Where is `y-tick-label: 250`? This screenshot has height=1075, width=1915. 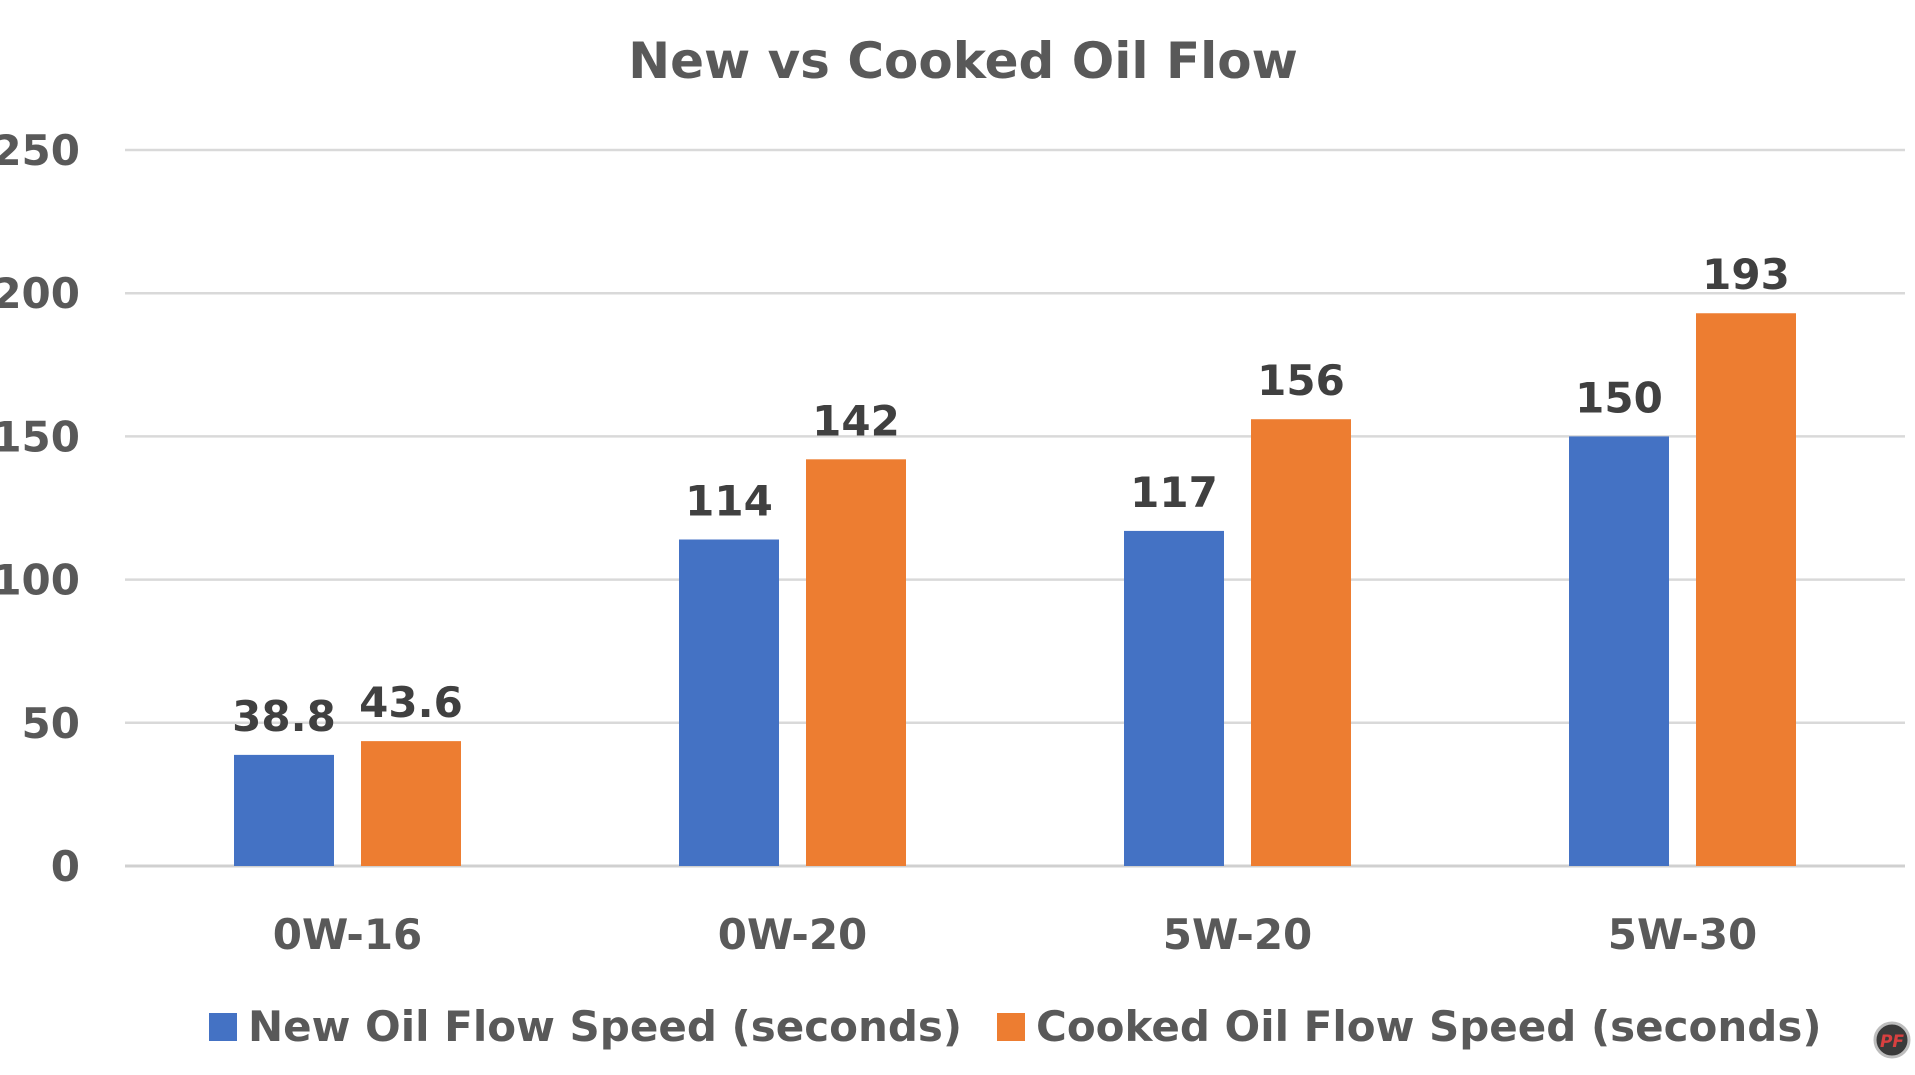 y-tick-label: 250 is located at coordinates (40, 150).